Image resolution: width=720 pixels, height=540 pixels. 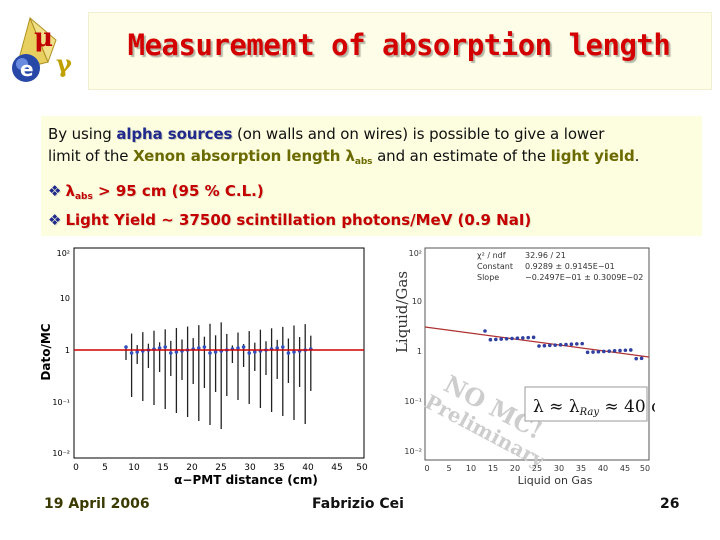 What do you see at coordinates (592, 156) in the screenshot?
I see `light-yield-highlight: light yield` at bounding box center [592, 156].